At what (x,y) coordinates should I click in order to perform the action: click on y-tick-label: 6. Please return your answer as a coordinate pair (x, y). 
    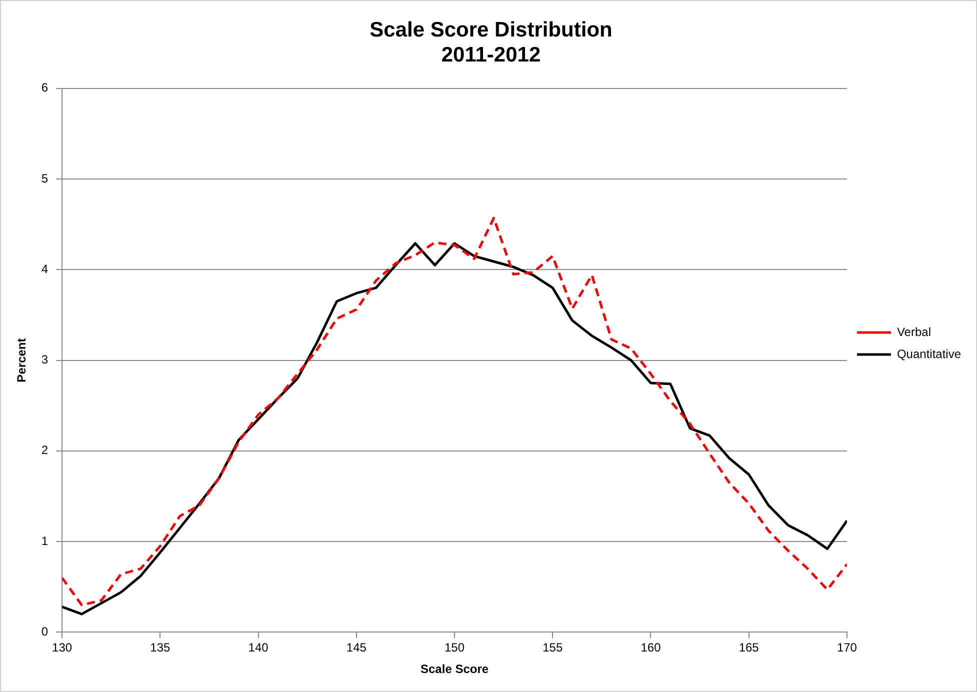
    Looking at the image, I should click on (44, 87).